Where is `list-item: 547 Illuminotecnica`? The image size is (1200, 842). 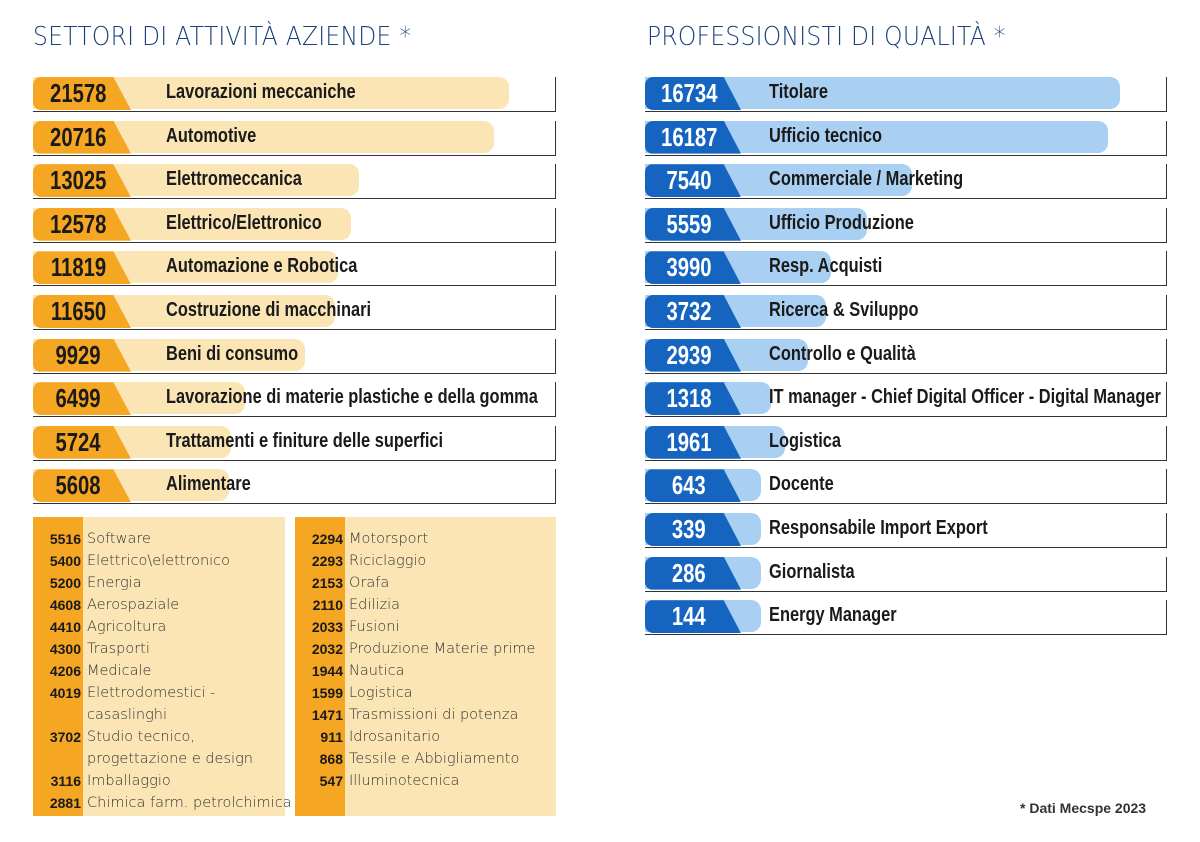
list-item: 547 Illuminotecnica is located at coordinates (377, 781).